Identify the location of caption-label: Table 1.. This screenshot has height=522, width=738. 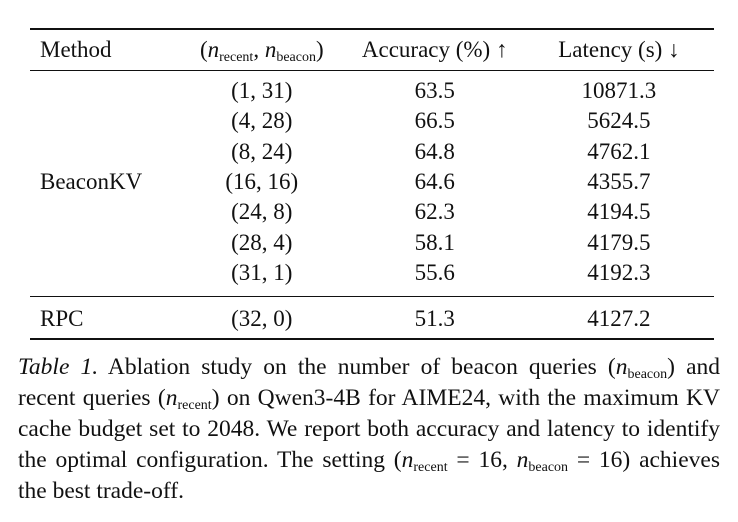
(58, 367).